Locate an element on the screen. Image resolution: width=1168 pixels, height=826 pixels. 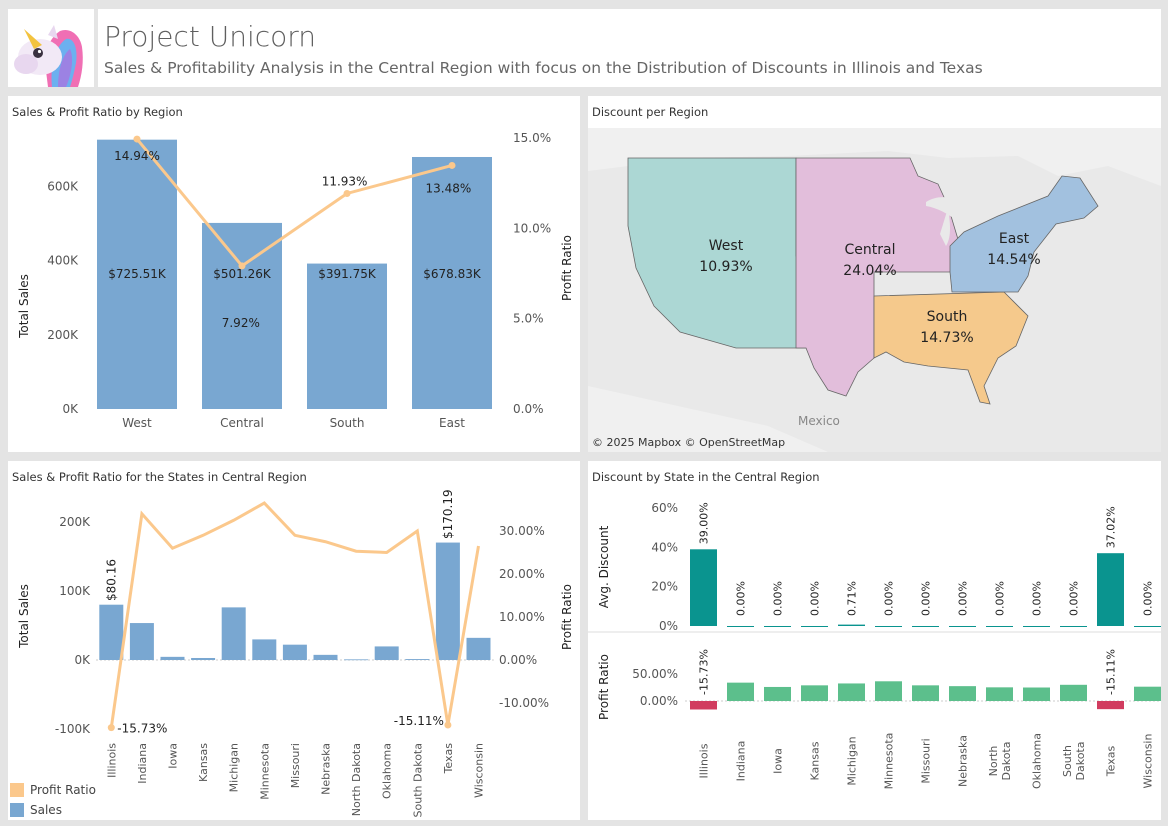
sales-data-label: $170.19 is located at coordinates (448, 514).